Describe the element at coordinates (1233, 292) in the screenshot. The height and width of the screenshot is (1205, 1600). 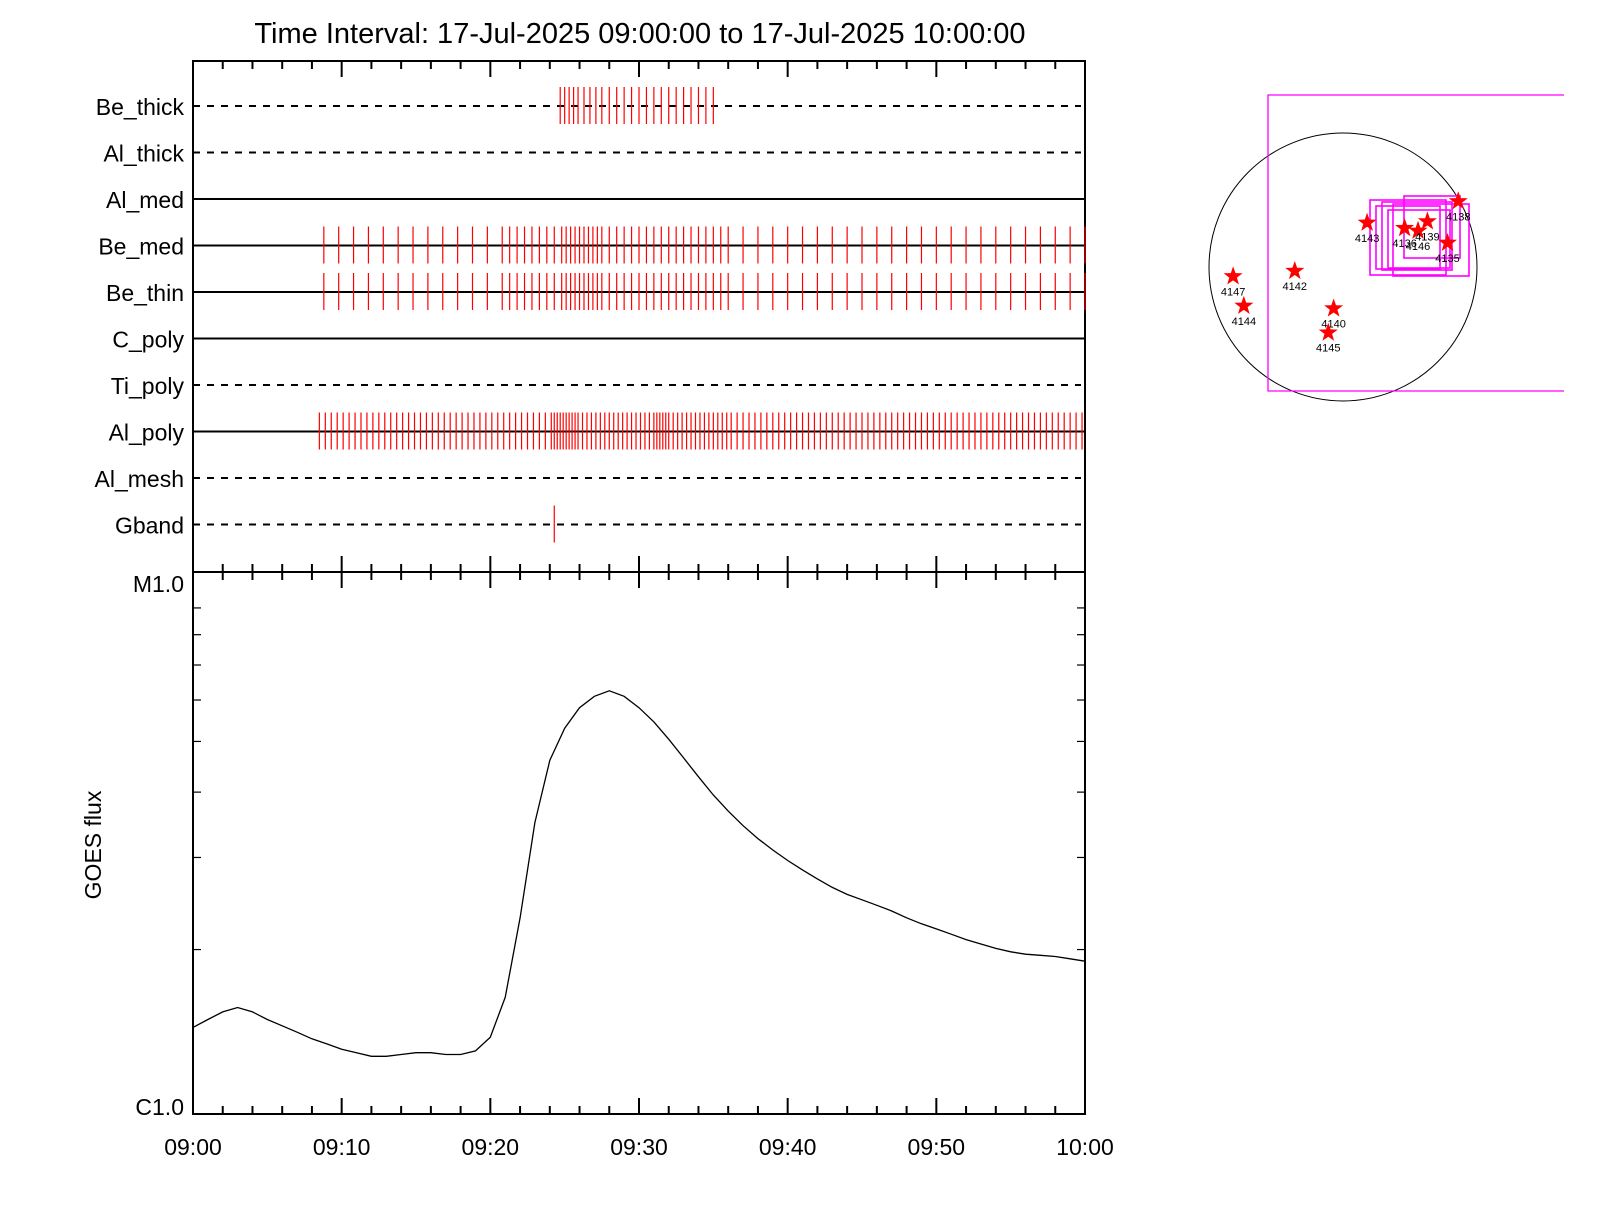
I see `active-region-label: 4147` at that location.